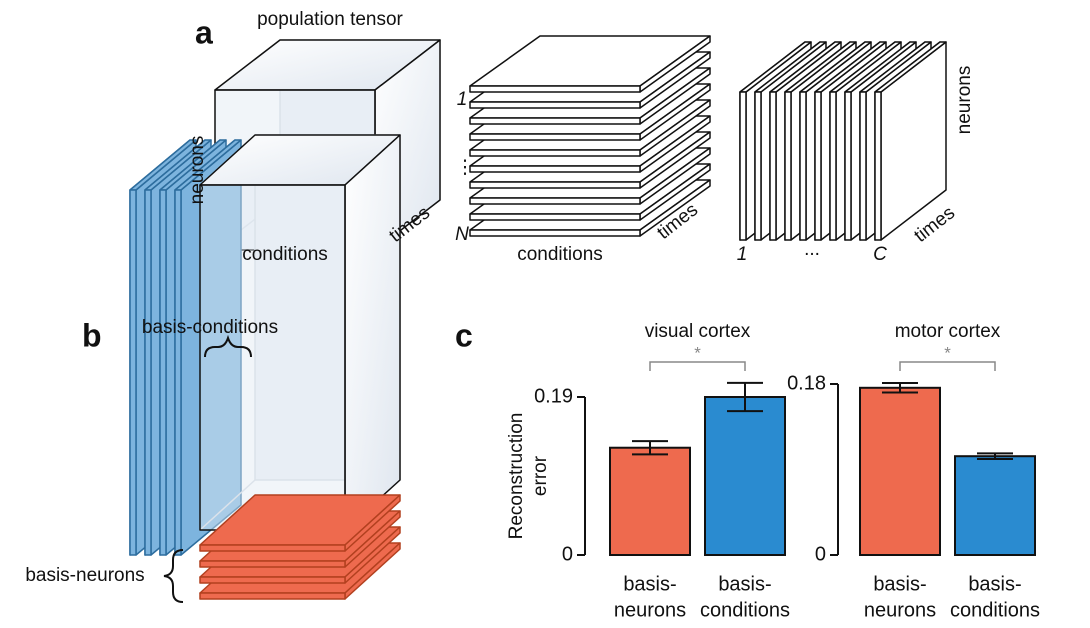 Image resolution: width=1090 pixels, height=628 pixels. Describe the element at coordinates (372, 332) in the screenshot. I see `cube-side` at that location.